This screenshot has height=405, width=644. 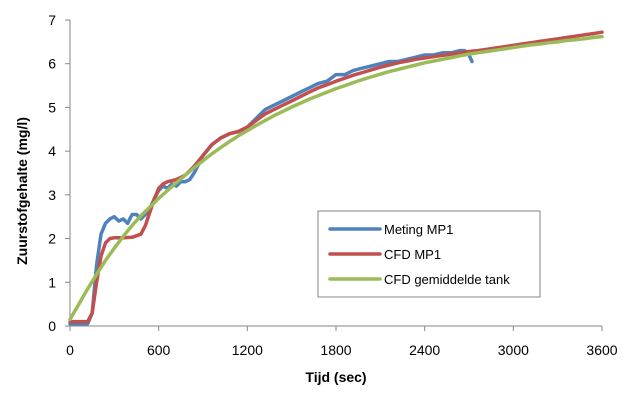 What do you see at coordinates (335, 350) in the screenshot?
I see `x-tick-label: 1800` at bounding box center [335, 350].